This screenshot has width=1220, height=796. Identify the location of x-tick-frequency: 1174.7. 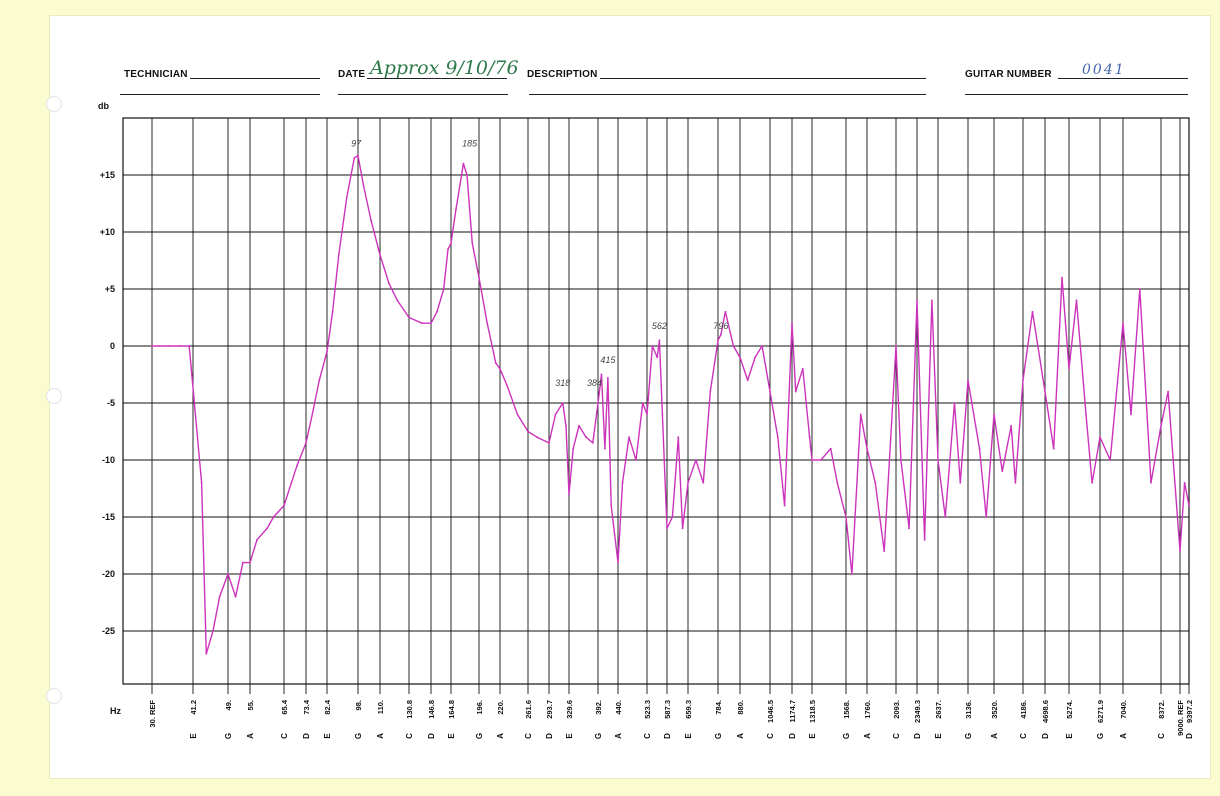
(792, 711).